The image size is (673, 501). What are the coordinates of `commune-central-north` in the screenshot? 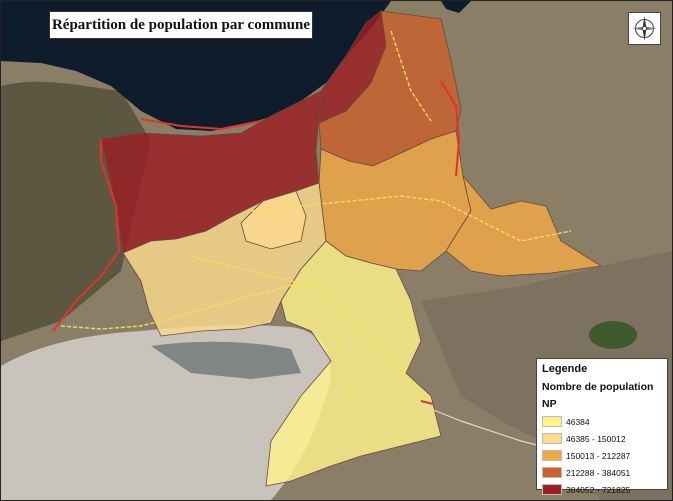 It's located at (273, 220).